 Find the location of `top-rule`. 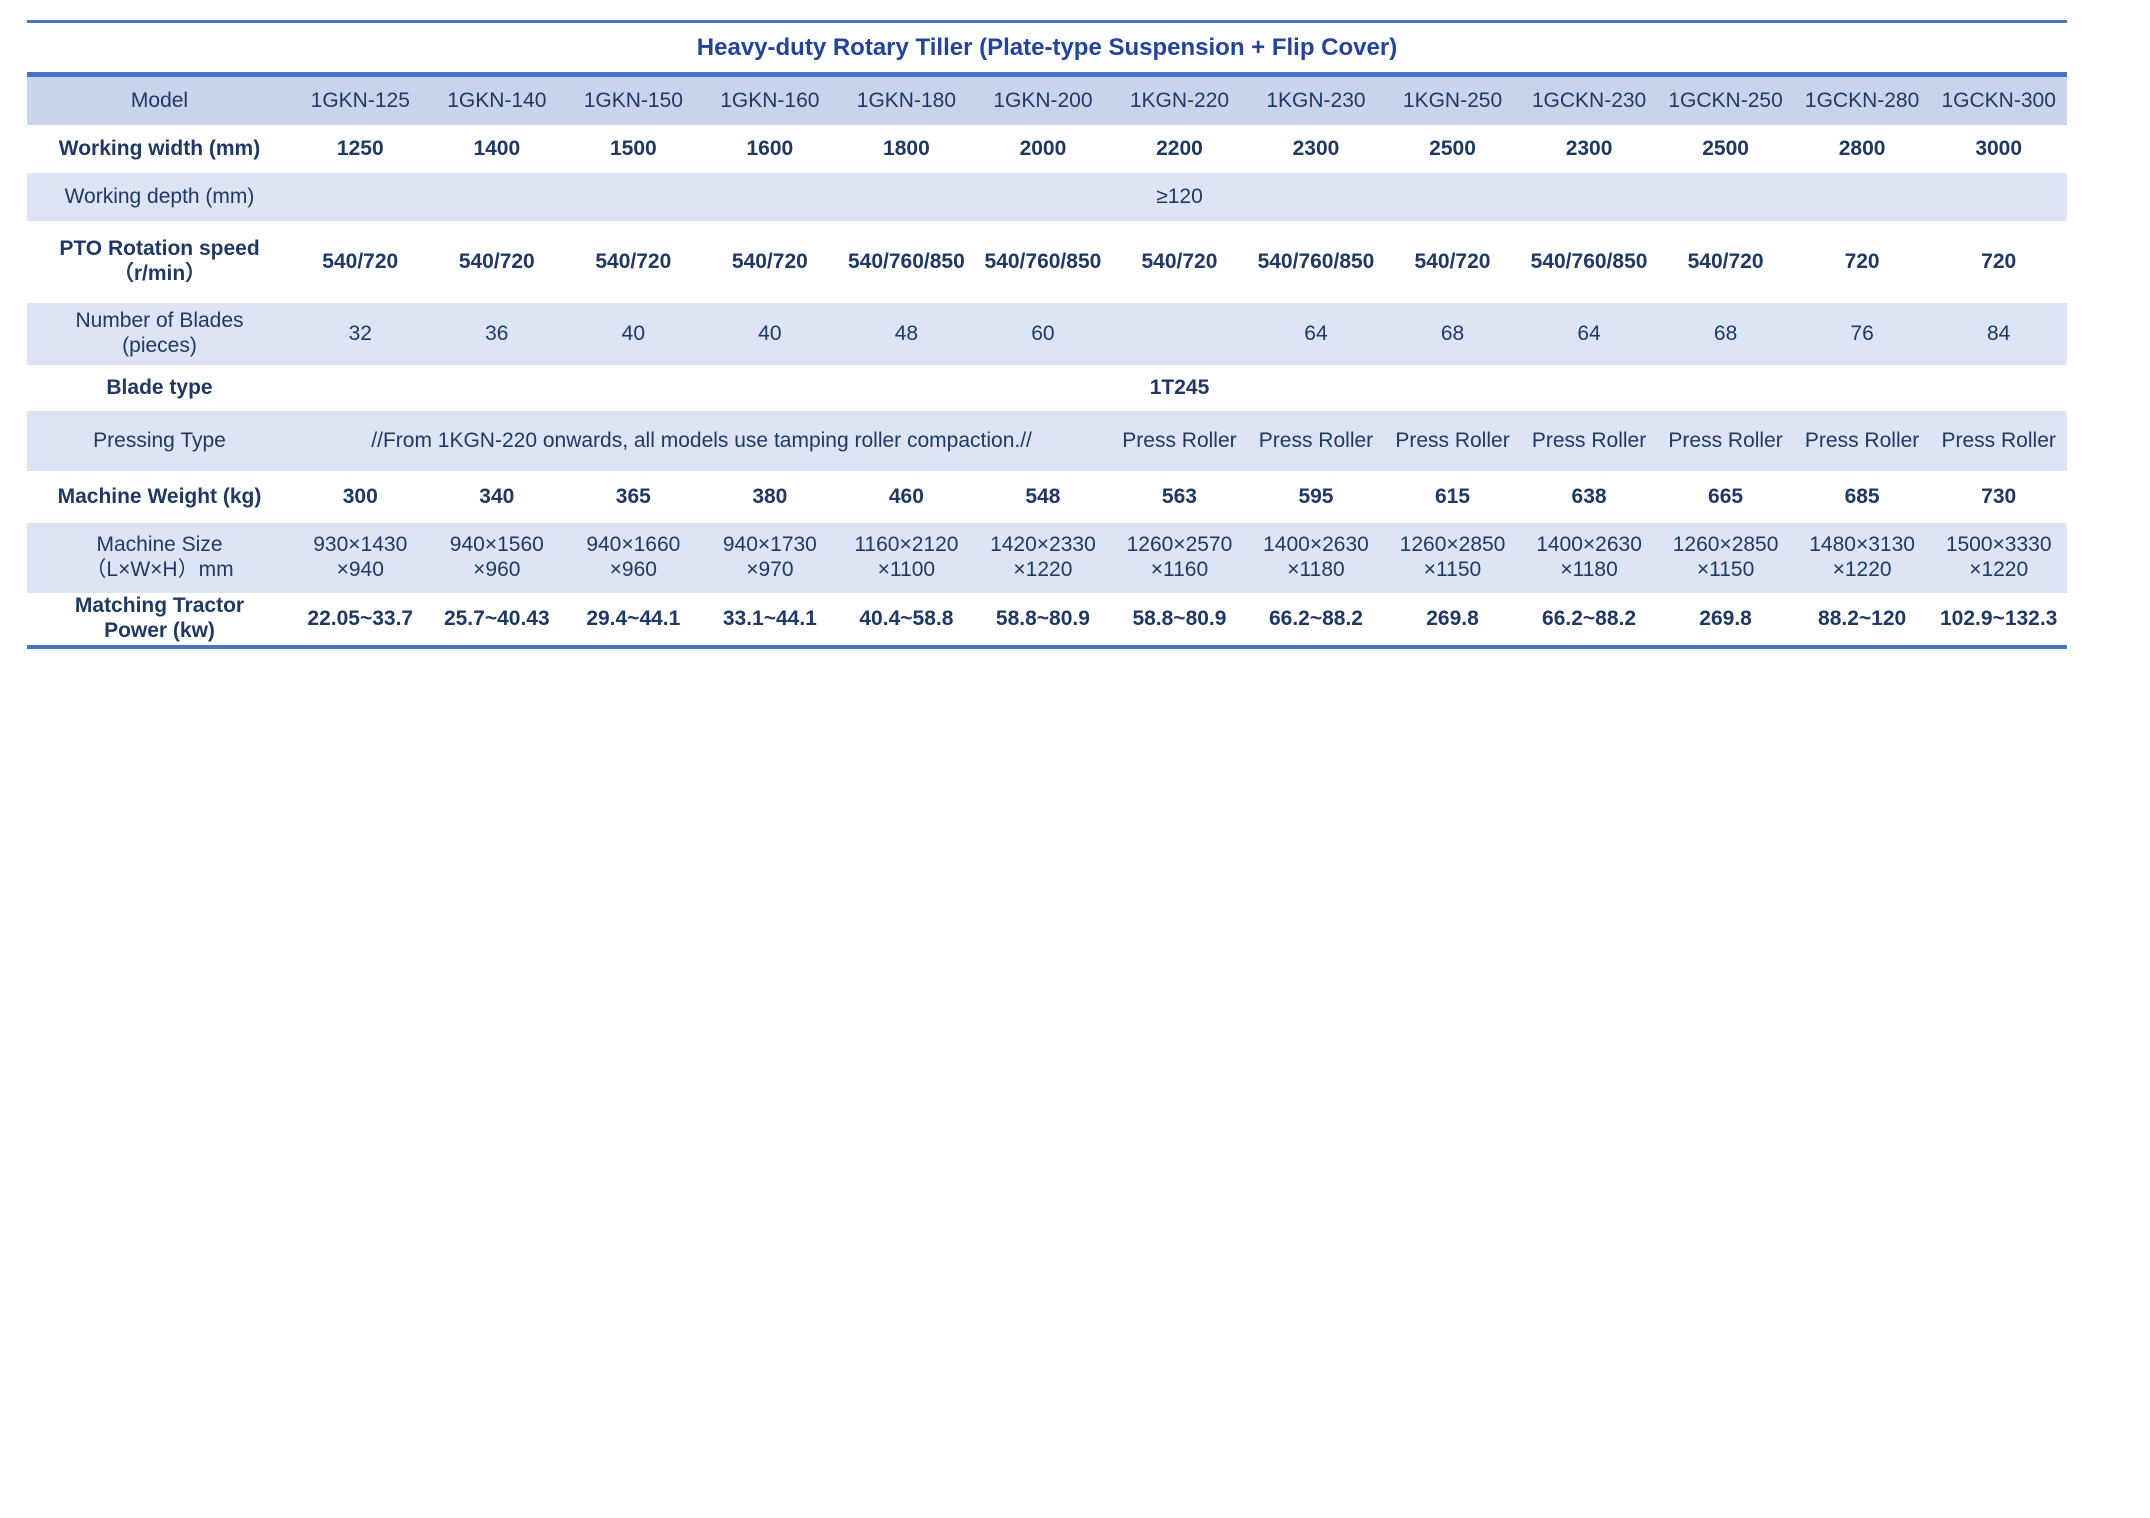

top-rule is located at coordinates (1047, 21).